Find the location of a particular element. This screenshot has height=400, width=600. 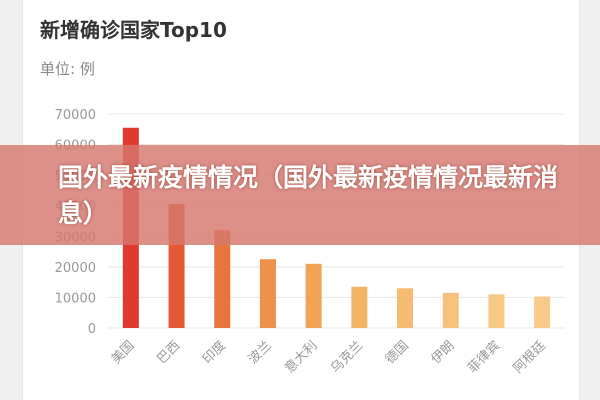

overlay-banner-text: 国外最新疫情情况（国外最新疫情情况最新消息） is located at coordinates (308, 195).